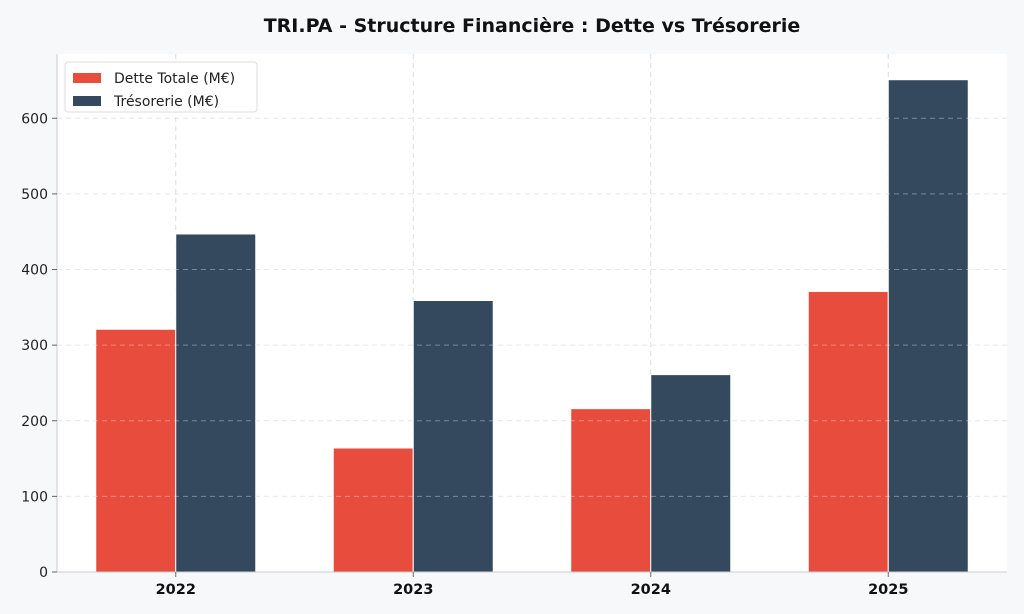  I want to click on legend-box, so click(161, 87).